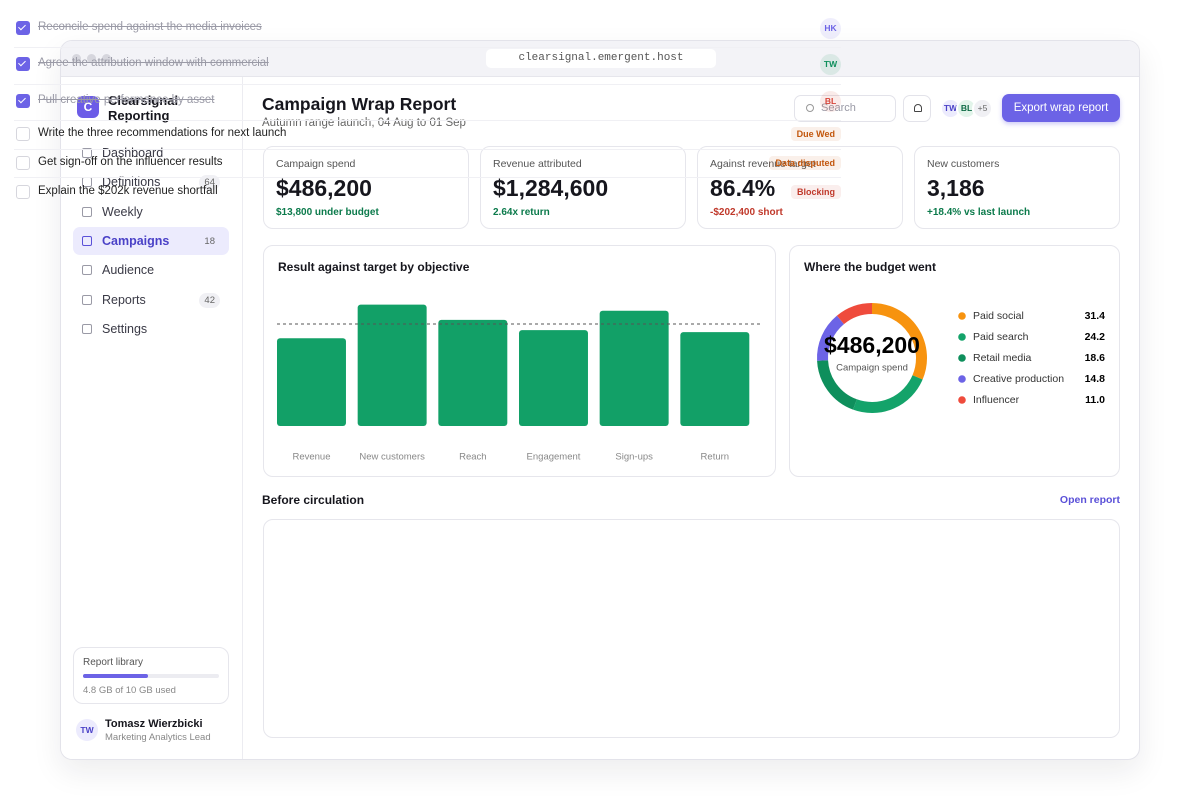 The image size is (1200, 800). What do you see at coordinates (634, 457) in the screenshot?
I see `x-tick-label: Sign-ups` at bounding box center [634, 457].